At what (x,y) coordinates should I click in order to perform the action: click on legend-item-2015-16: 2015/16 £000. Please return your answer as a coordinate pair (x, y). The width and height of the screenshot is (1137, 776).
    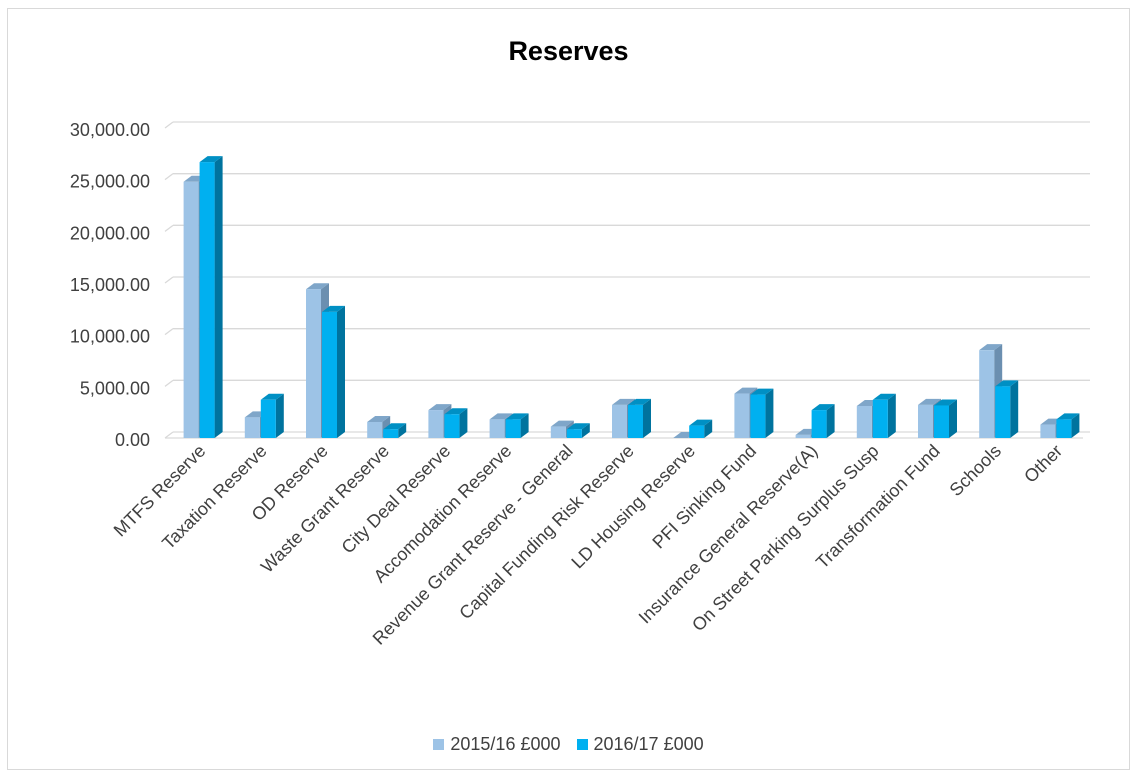
    Looking at the image, I should click on (497, 744).